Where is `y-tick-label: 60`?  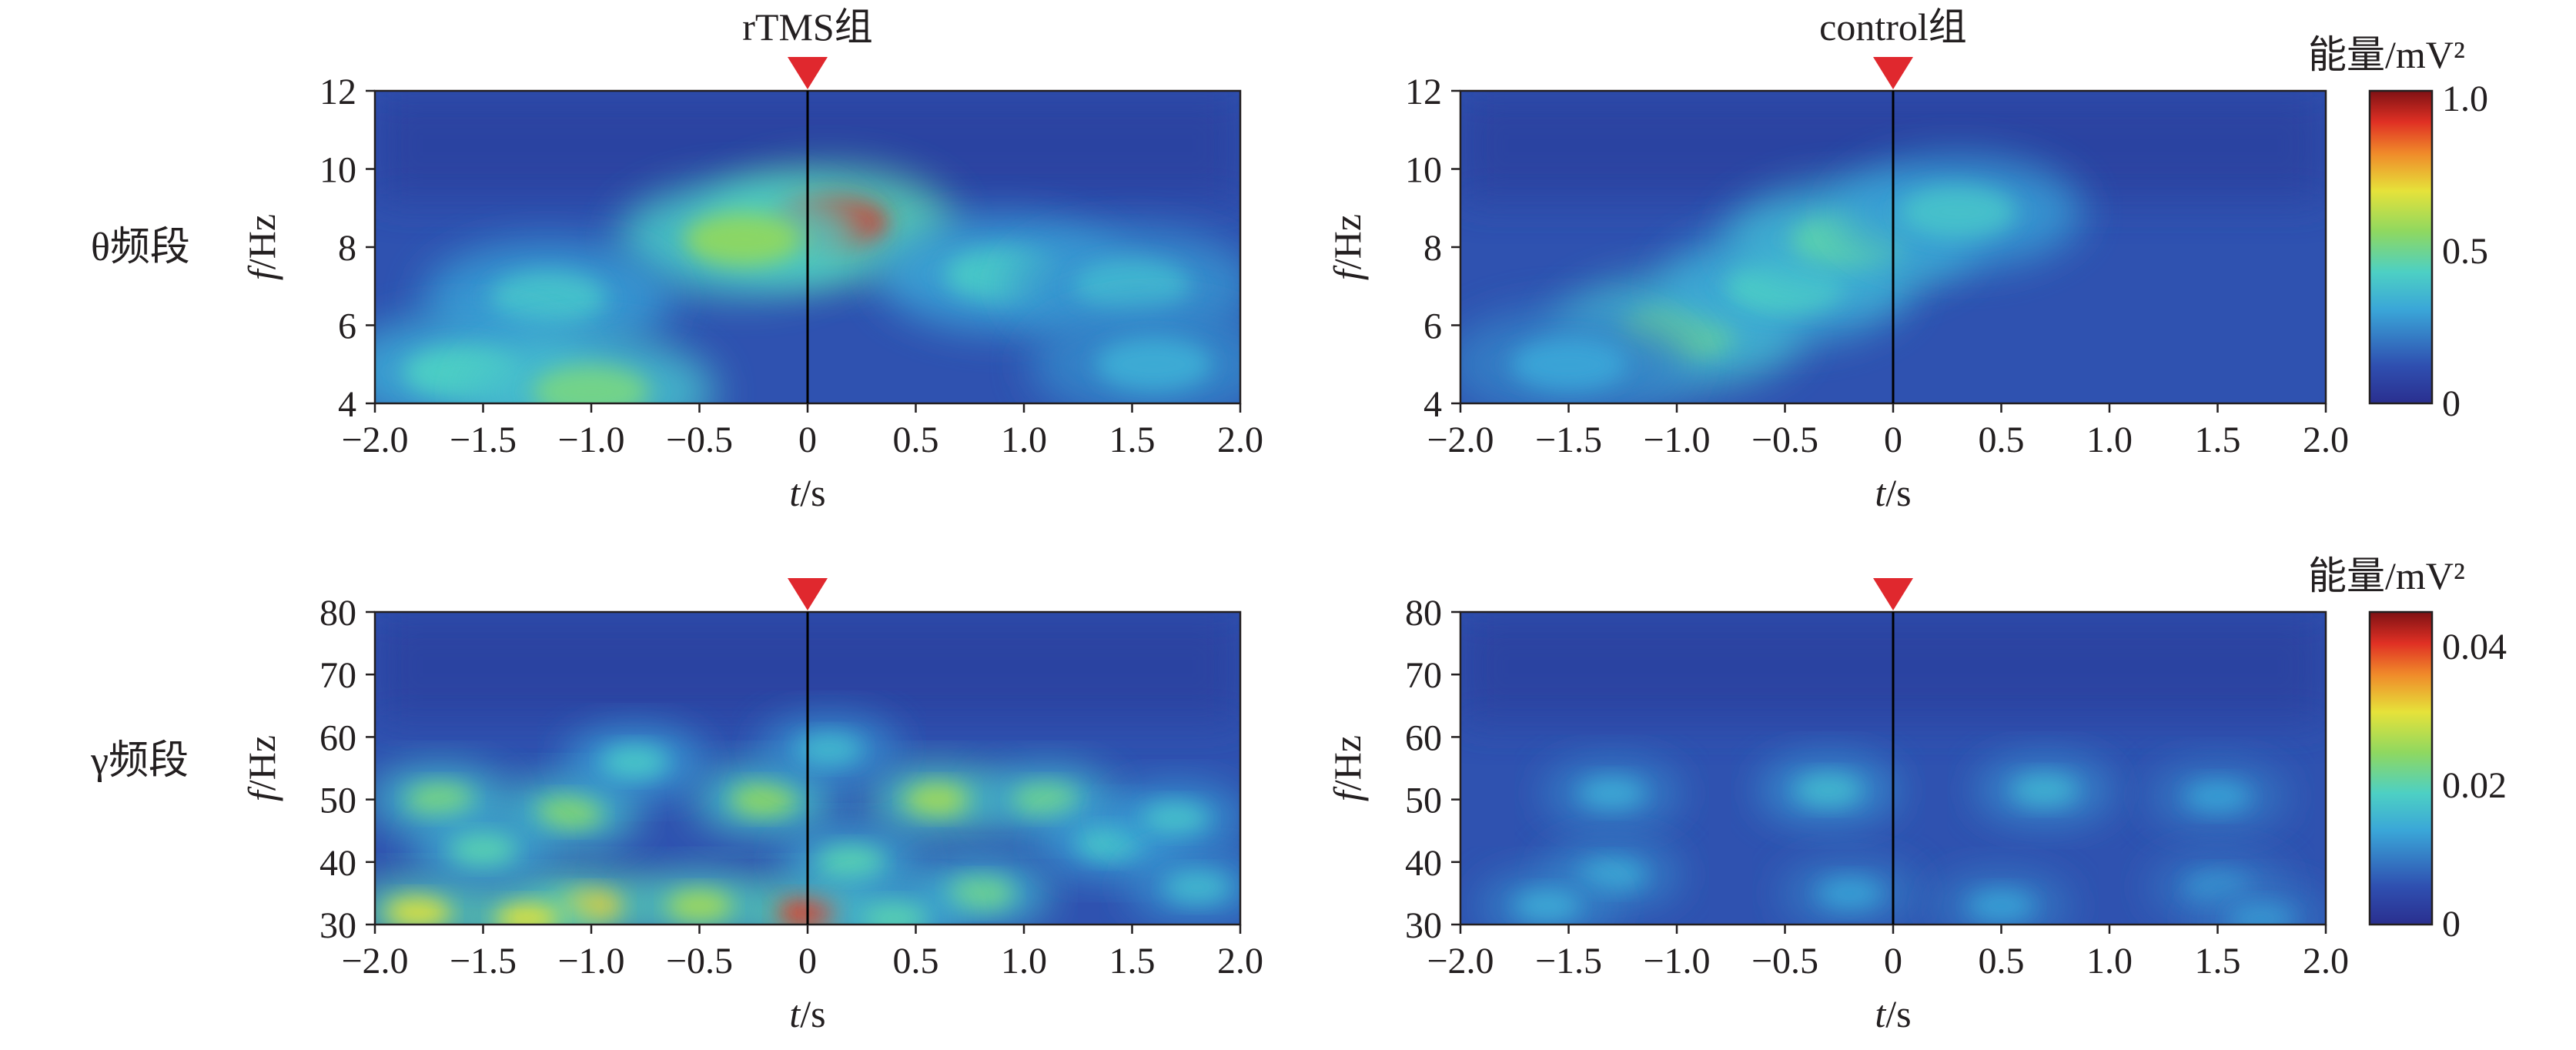
y-tick-label: 60 is located at coordinates (1424, 737).